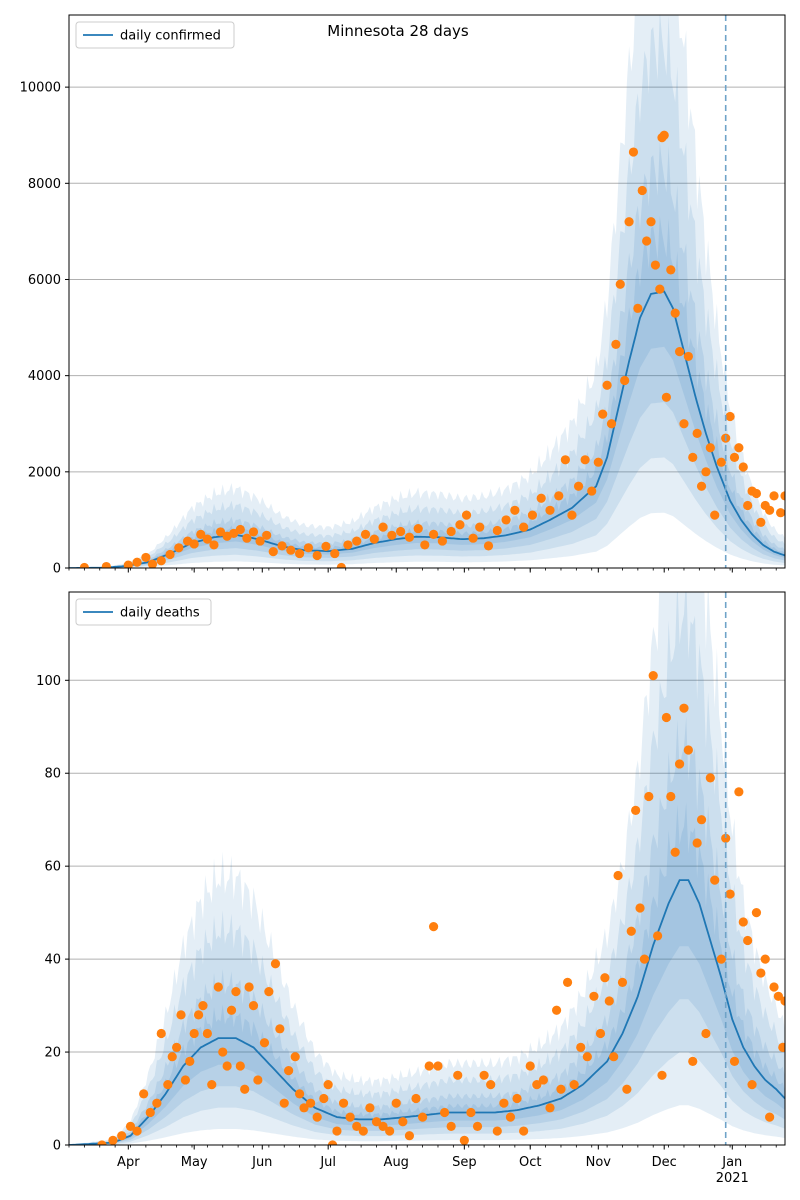 This screenshot has height=1200, width=800. What do you see at coordinates (44, 472) in the screenshot?
I see `y-tick-label: 2000` at bounding box center [44, 472].